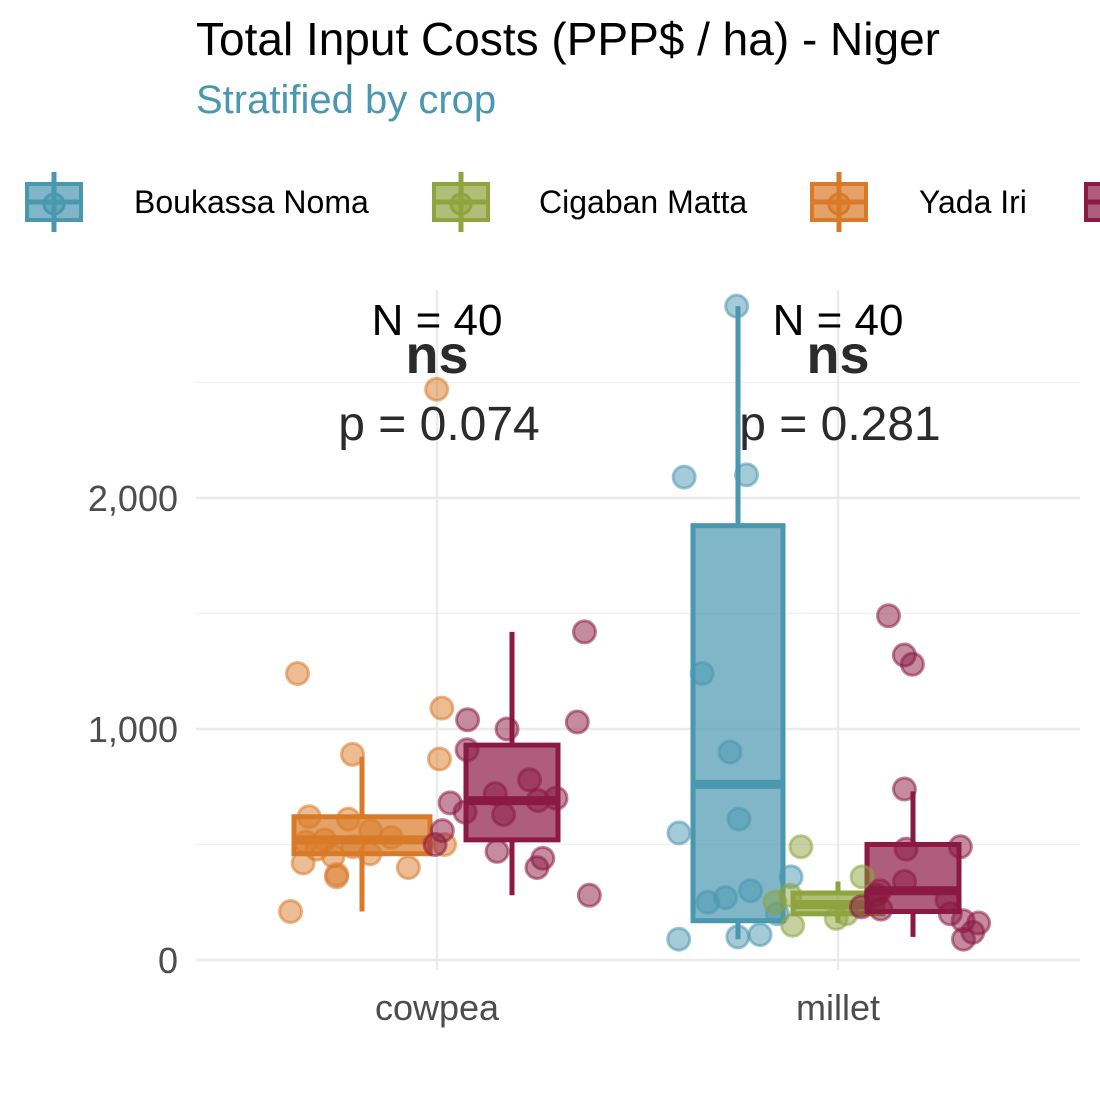  Describe the element at coordinates (838, 1007) in the screenshot. I see `x-tick-label: millet` at that location.